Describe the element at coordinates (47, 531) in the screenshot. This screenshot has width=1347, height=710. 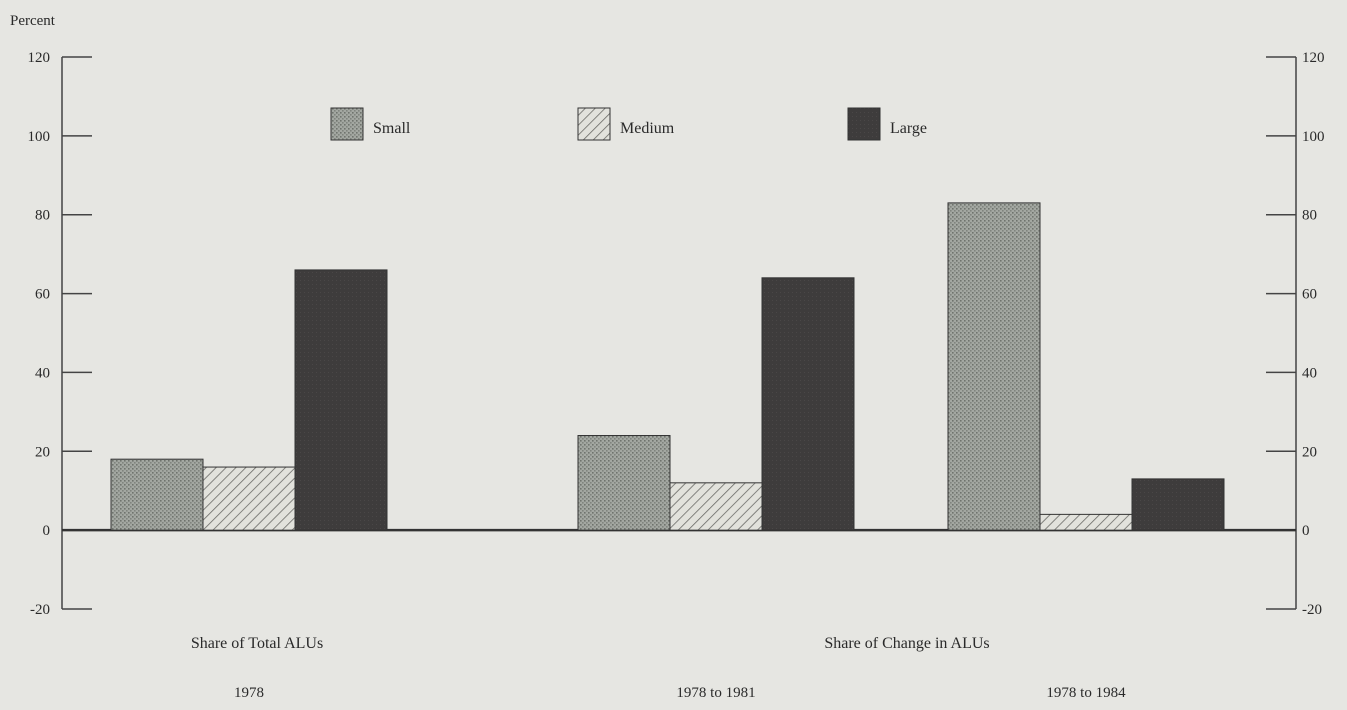
I see `left-tick-label: 0` at that location.